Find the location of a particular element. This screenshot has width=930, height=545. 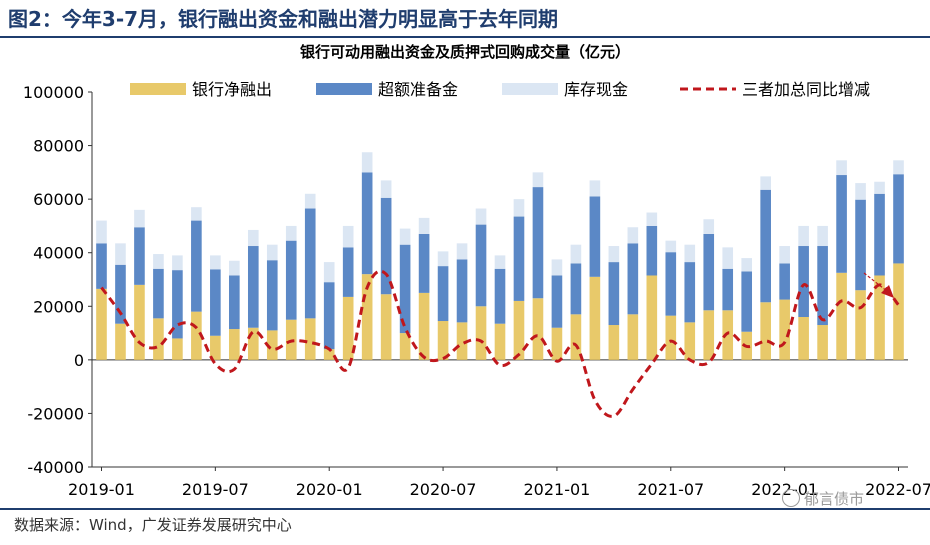

bar-2019-02-s0 is located at coordinates (120, 341).